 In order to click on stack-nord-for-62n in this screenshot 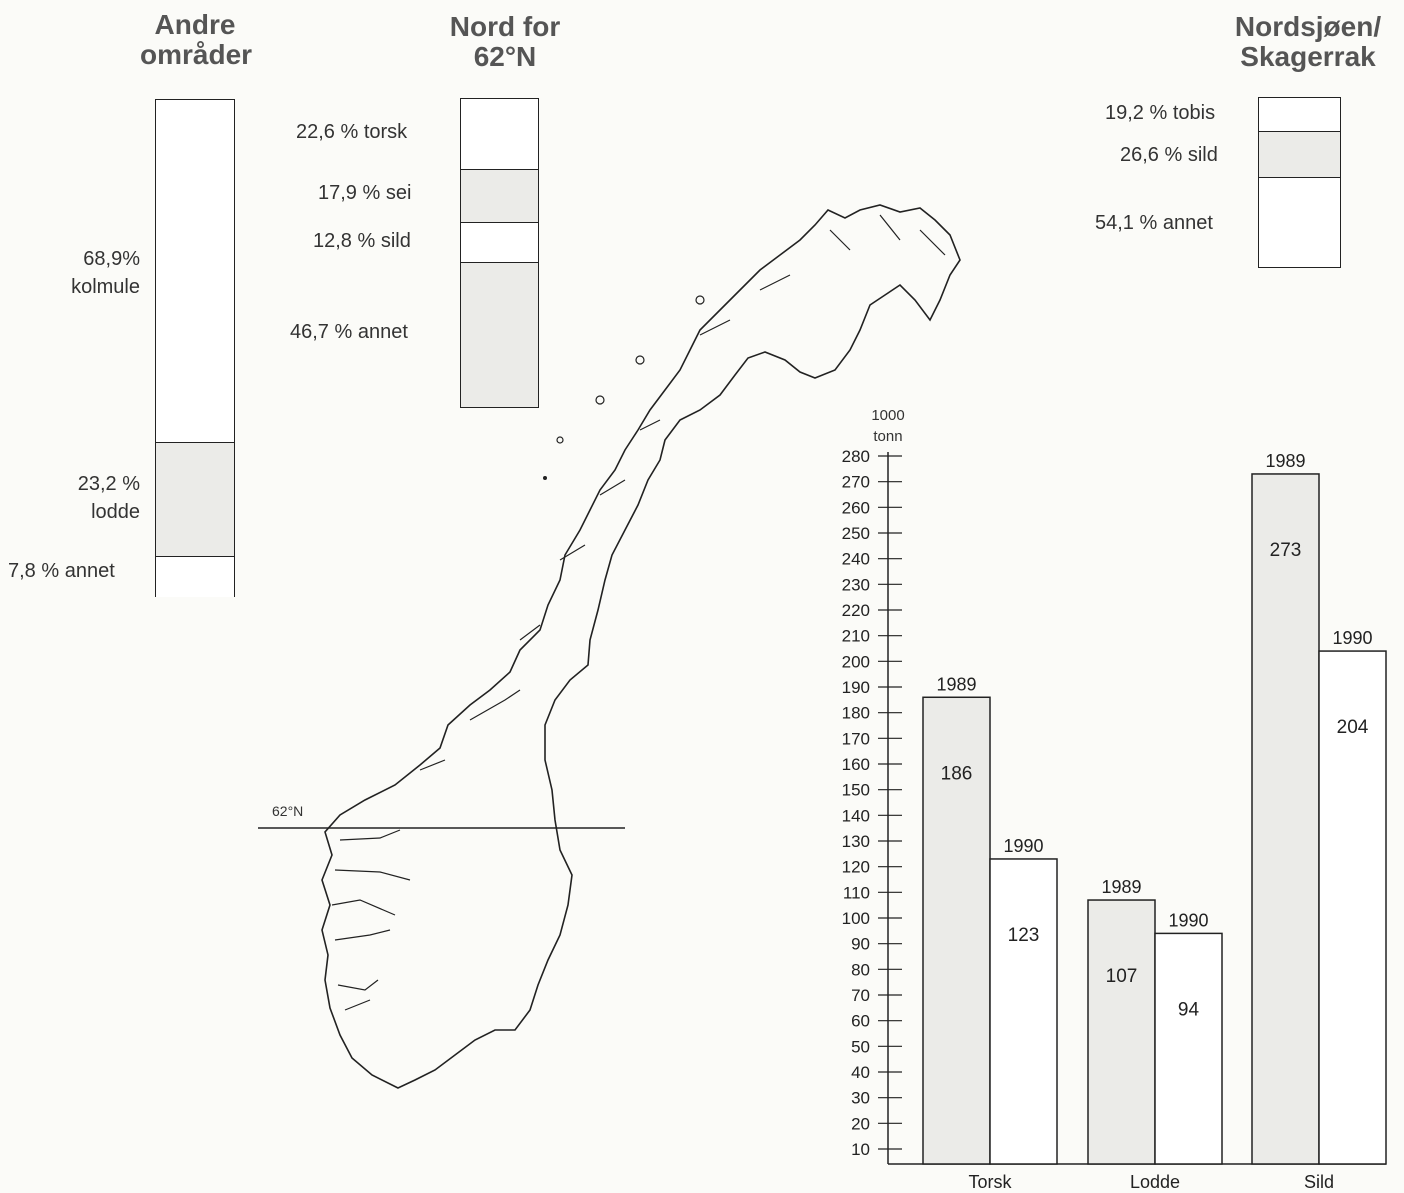, I will do `click(499, 253)`.